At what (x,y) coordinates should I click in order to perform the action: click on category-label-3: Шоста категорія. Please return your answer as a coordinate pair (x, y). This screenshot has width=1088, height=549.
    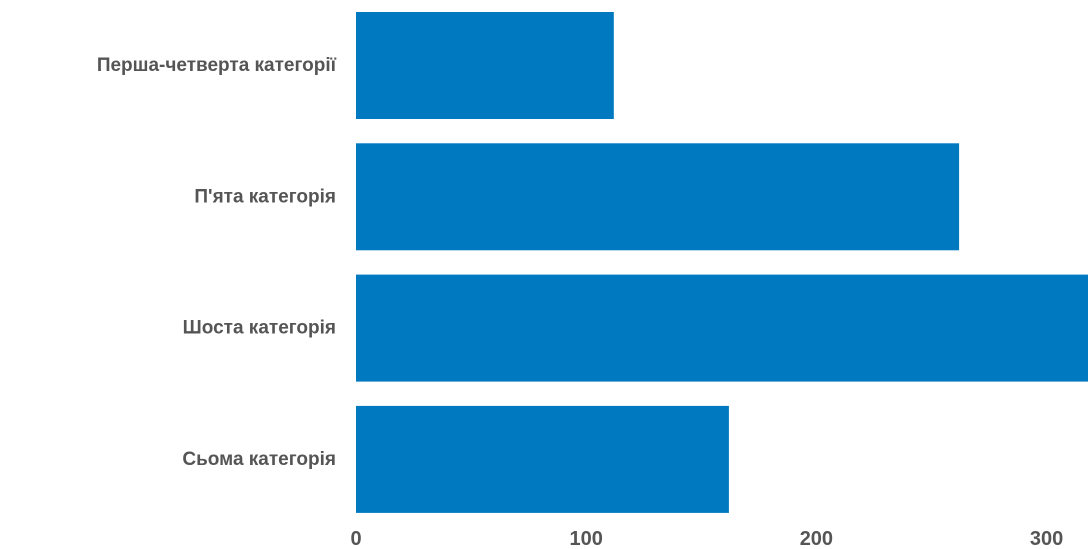
    Looking at the image, I should click on (259, 328).